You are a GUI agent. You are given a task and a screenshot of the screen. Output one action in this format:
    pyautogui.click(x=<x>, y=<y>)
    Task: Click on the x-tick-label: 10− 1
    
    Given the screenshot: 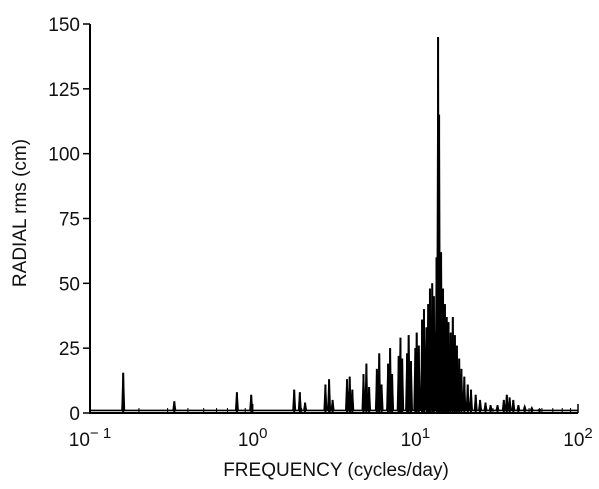 What is the action you would take?
    pyautogui.click(x=90, y=438)
    